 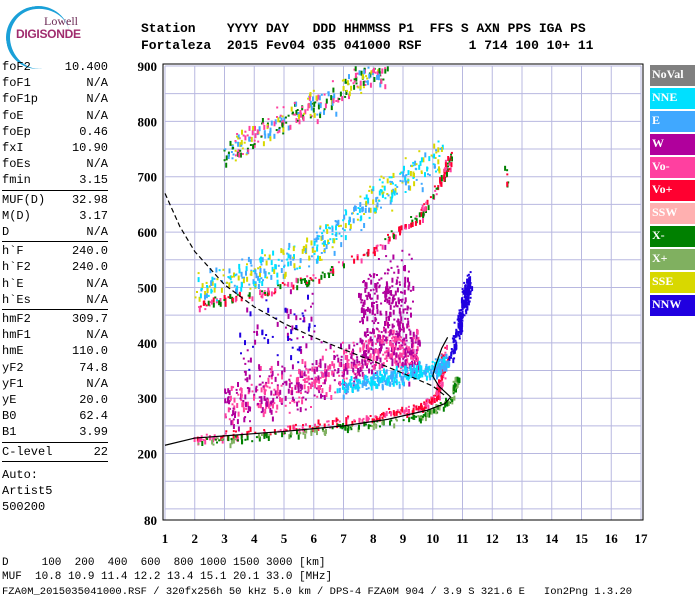 I want to click on param-name: h`E, so click(x=13, y=284).